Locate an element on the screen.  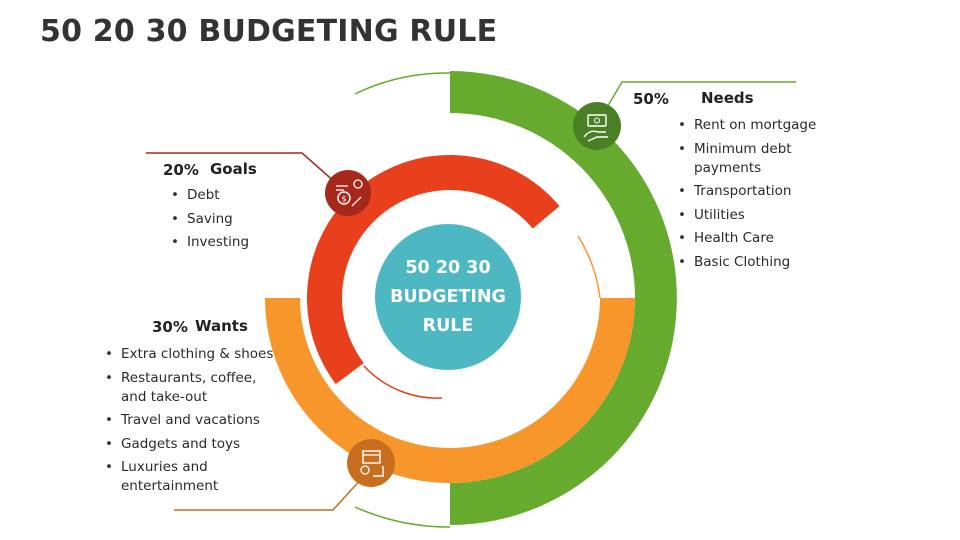
list-item: Rent on mortgage is located at coordinates (751, 125).